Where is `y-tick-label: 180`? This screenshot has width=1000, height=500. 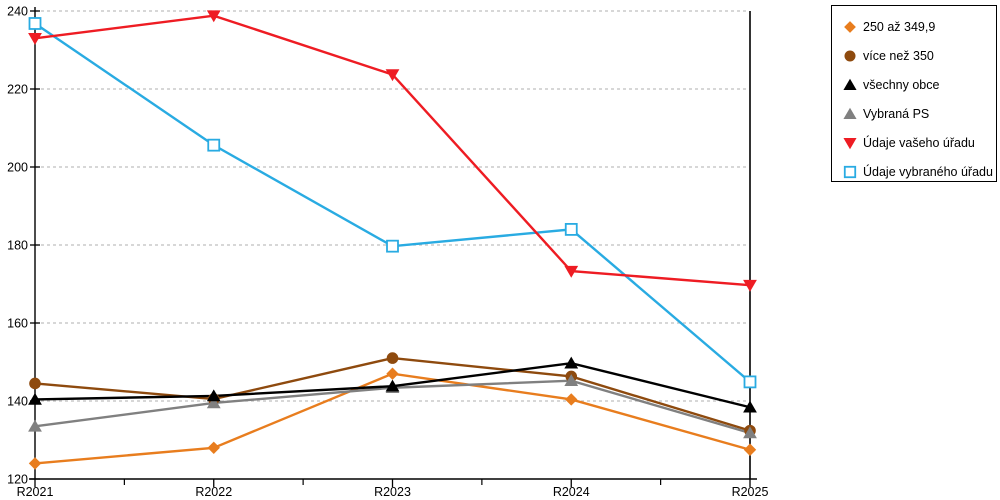 y-tick-label: 180 is located at coordinates (17, 246).